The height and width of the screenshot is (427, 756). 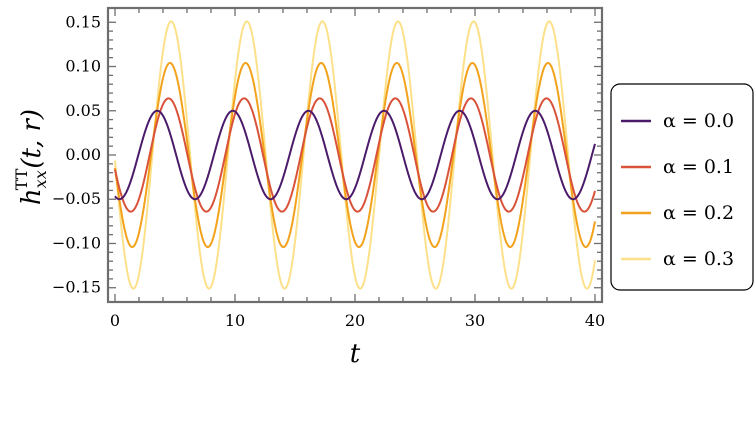 What do you see at coordinates (698, 121) in the screenshot?
I see `legend-label-0: α = 0.0` at bounding box center [698, 121].